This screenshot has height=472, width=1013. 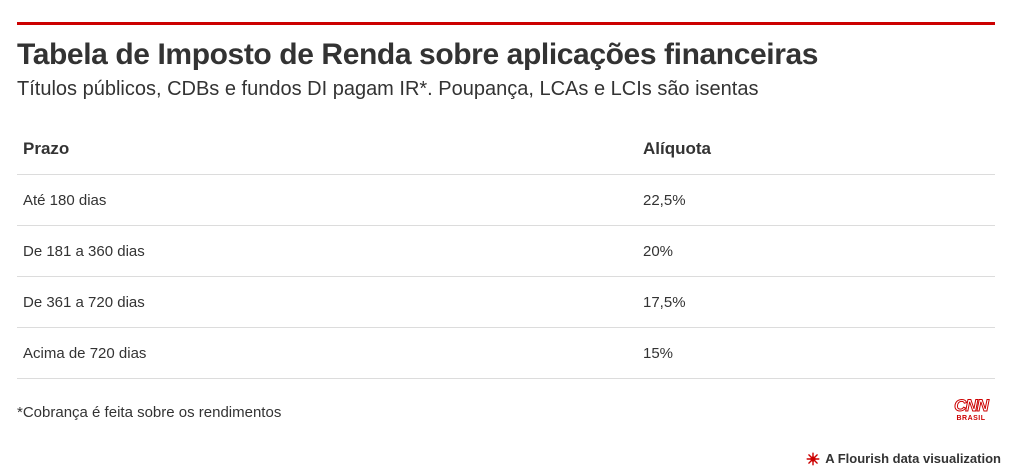 I want to click on top-accent-rule, so click(x=506, y=23).